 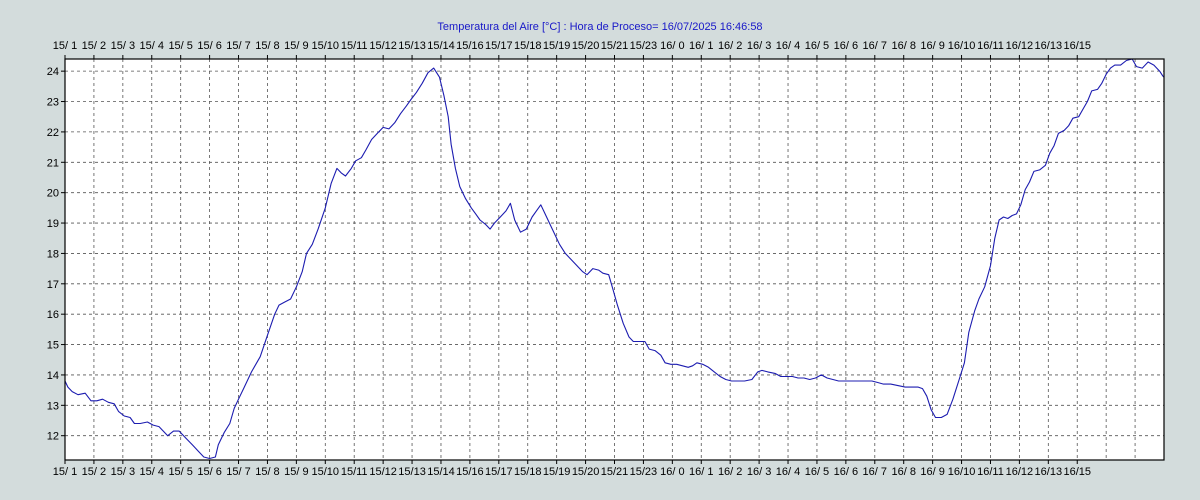 What do you see at coordinates (470, 472) in the screenshot?
I see `x-tick-label-bottom: 15/16` at bounding box center [470, 472].